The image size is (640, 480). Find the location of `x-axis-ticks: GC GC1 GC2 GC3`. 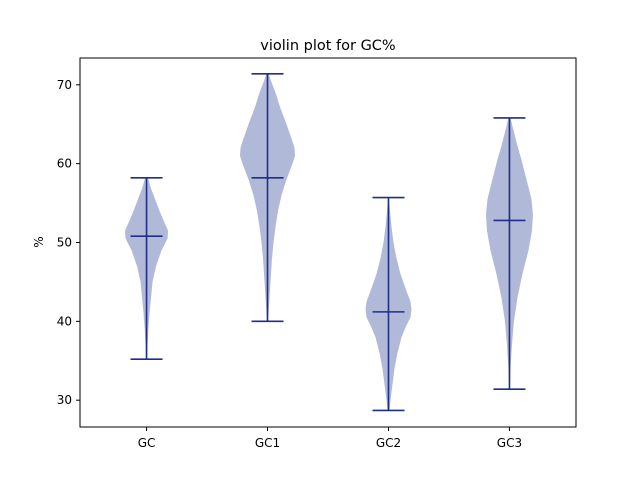

x-axis-ticks: GC GC1 GC2 GC3 is located at coordinates (330, 438).